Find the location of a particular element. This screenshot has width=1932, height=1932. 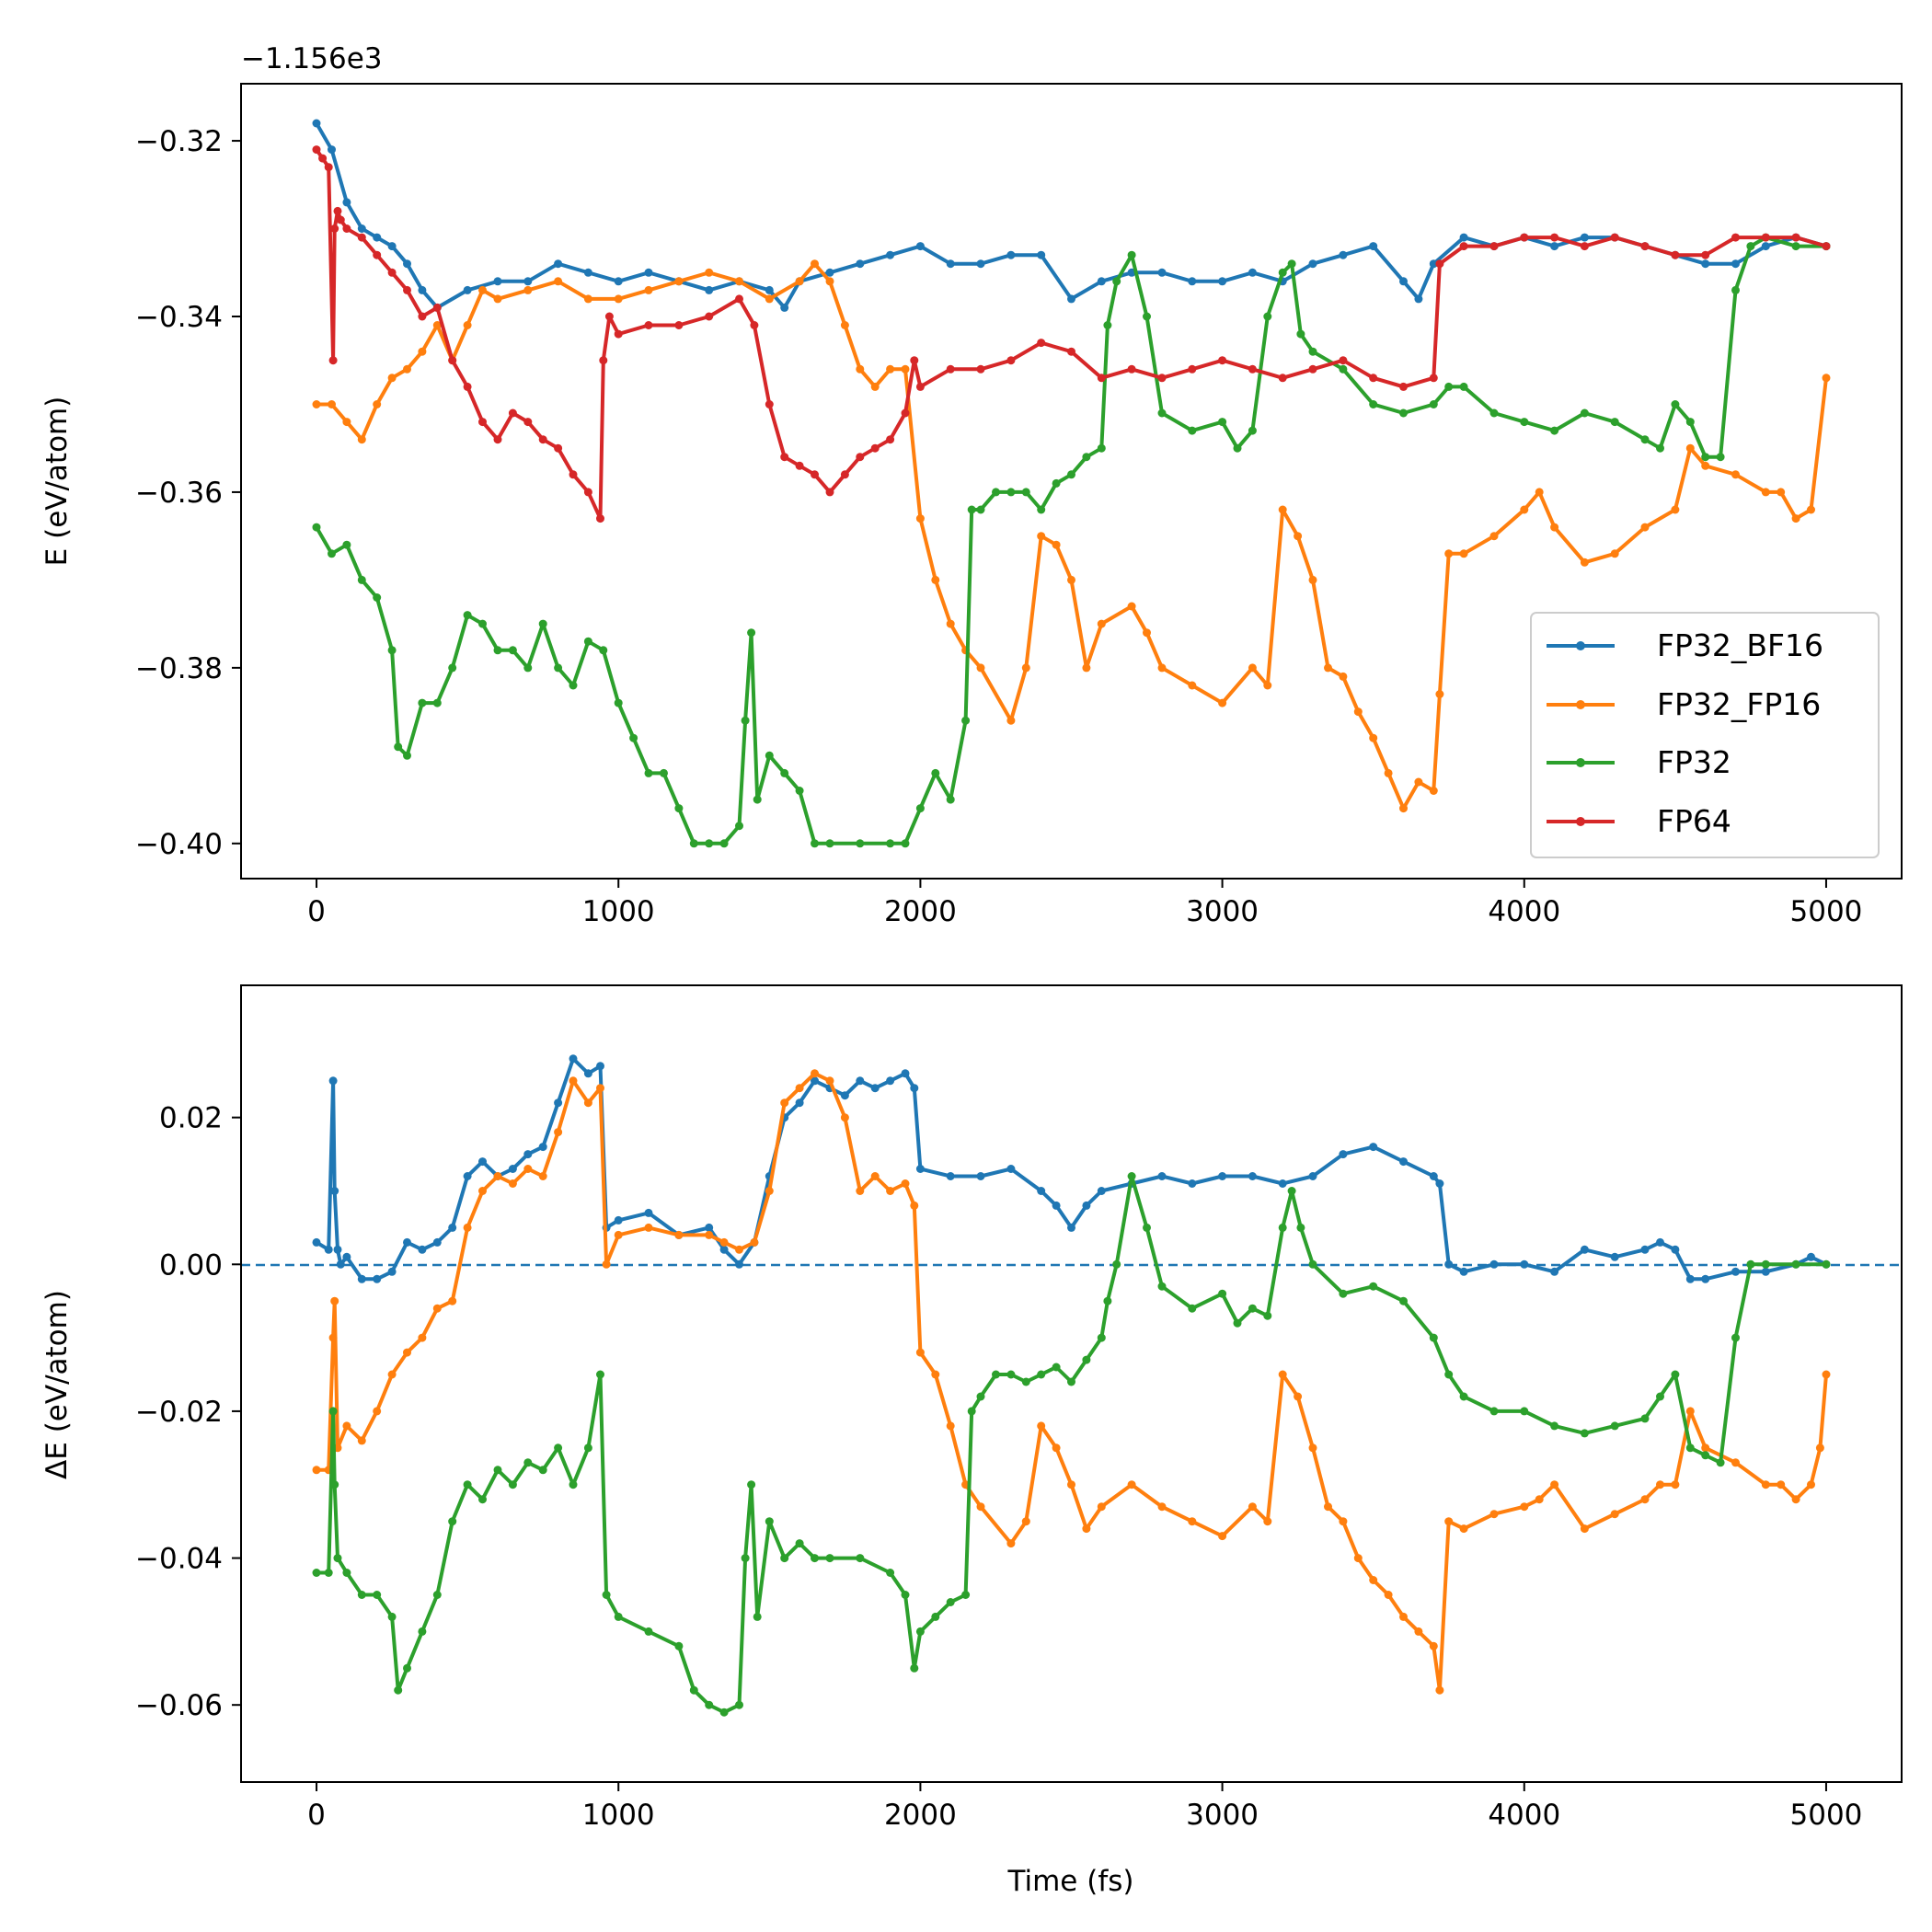

legend-label-fp32-bf16: FP32_BF16 is located at coordinates (1740, 645).